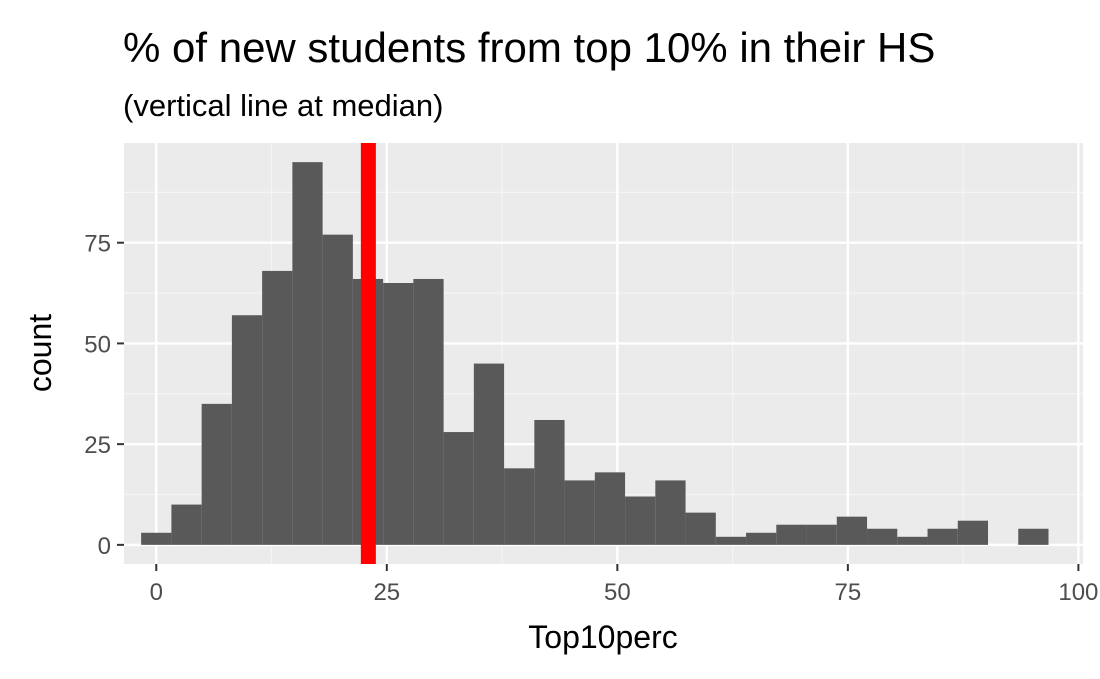 The image size is (1100, 679). Describe the element at coordinates (156, 592) in the screenshot. I see `x-tick-label: 0` at that location.